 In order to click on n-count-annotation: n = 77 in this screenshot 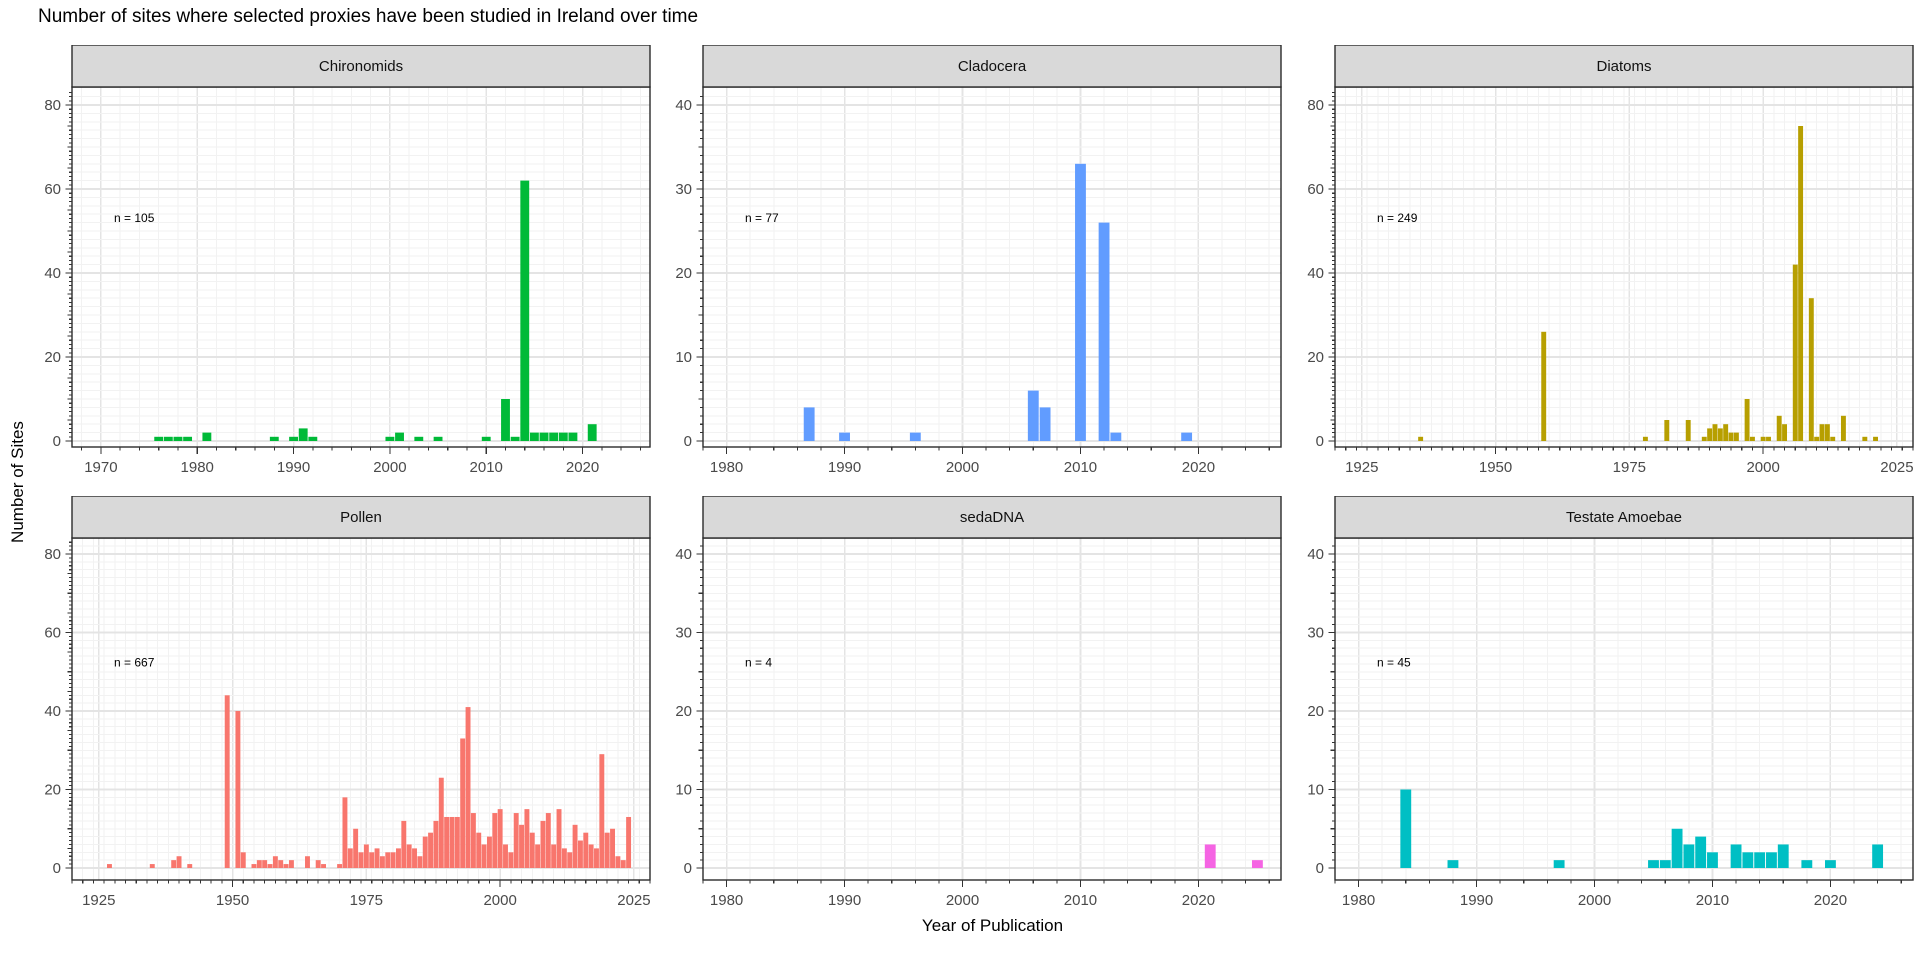, I will do `click(762, 218)`.